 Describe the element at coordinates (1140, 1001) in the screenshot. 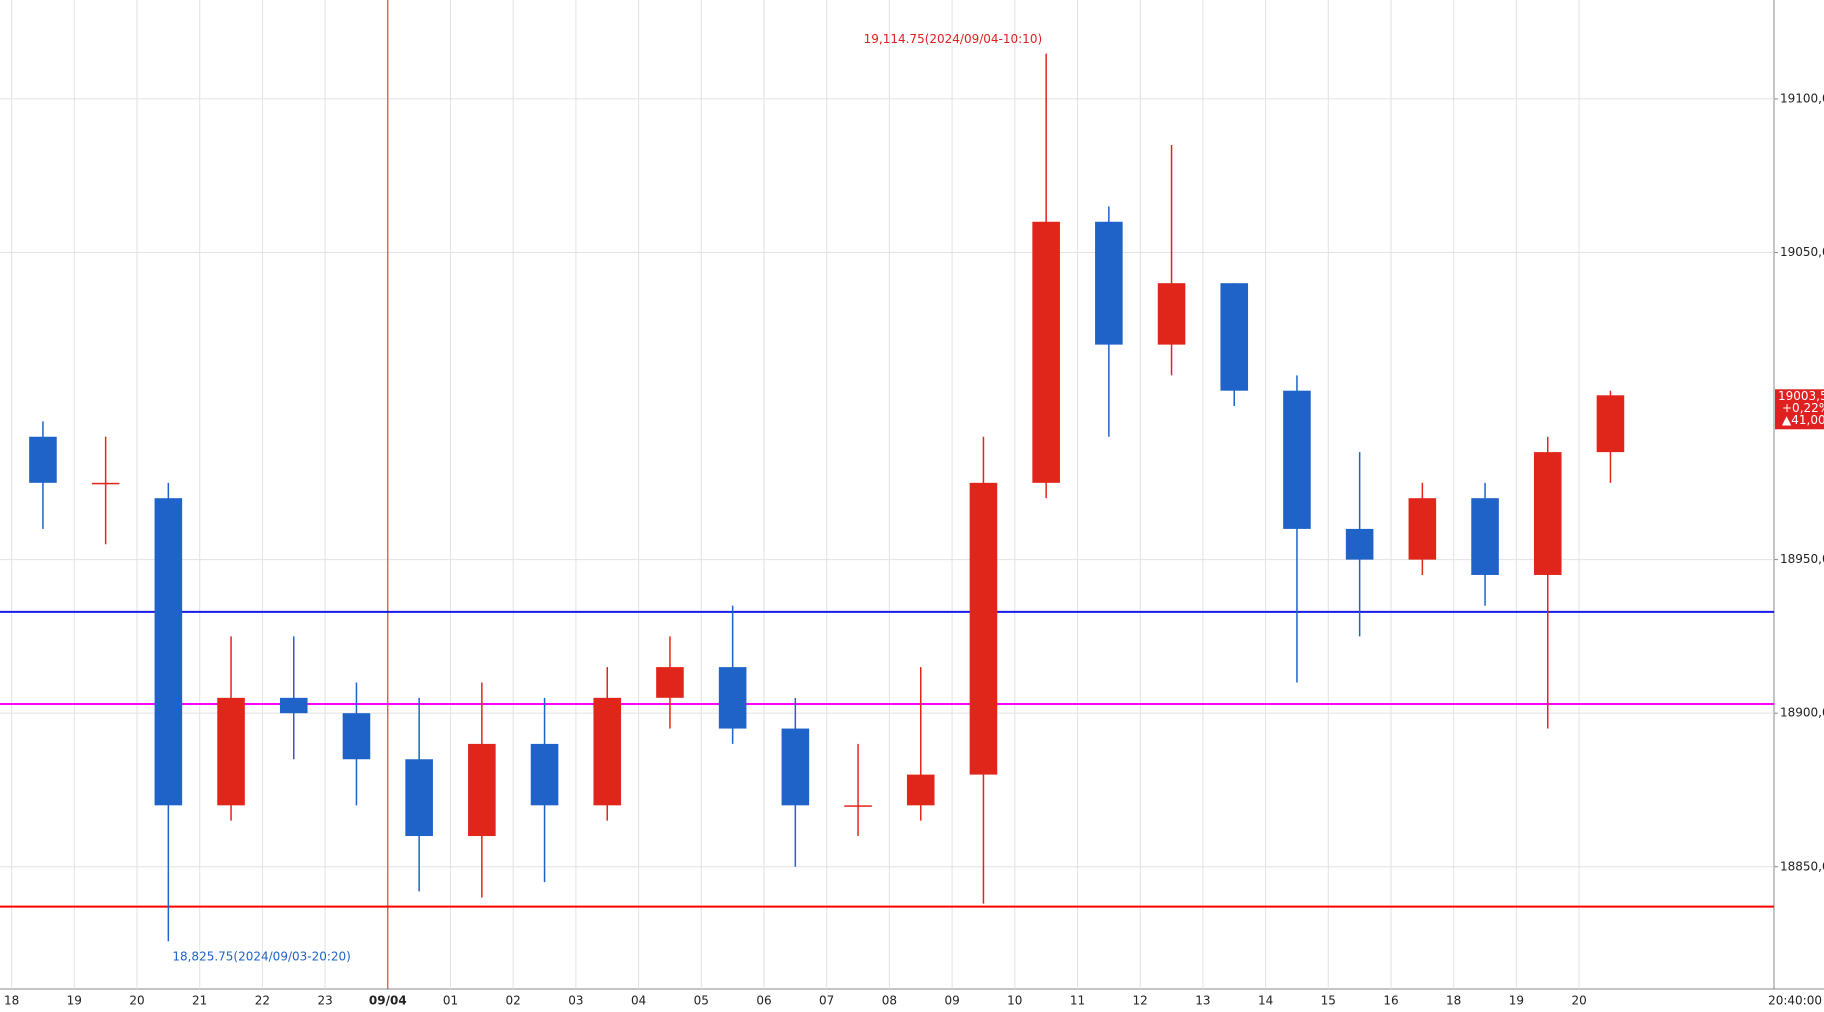

I see `x-tick-label: 12` at that location.